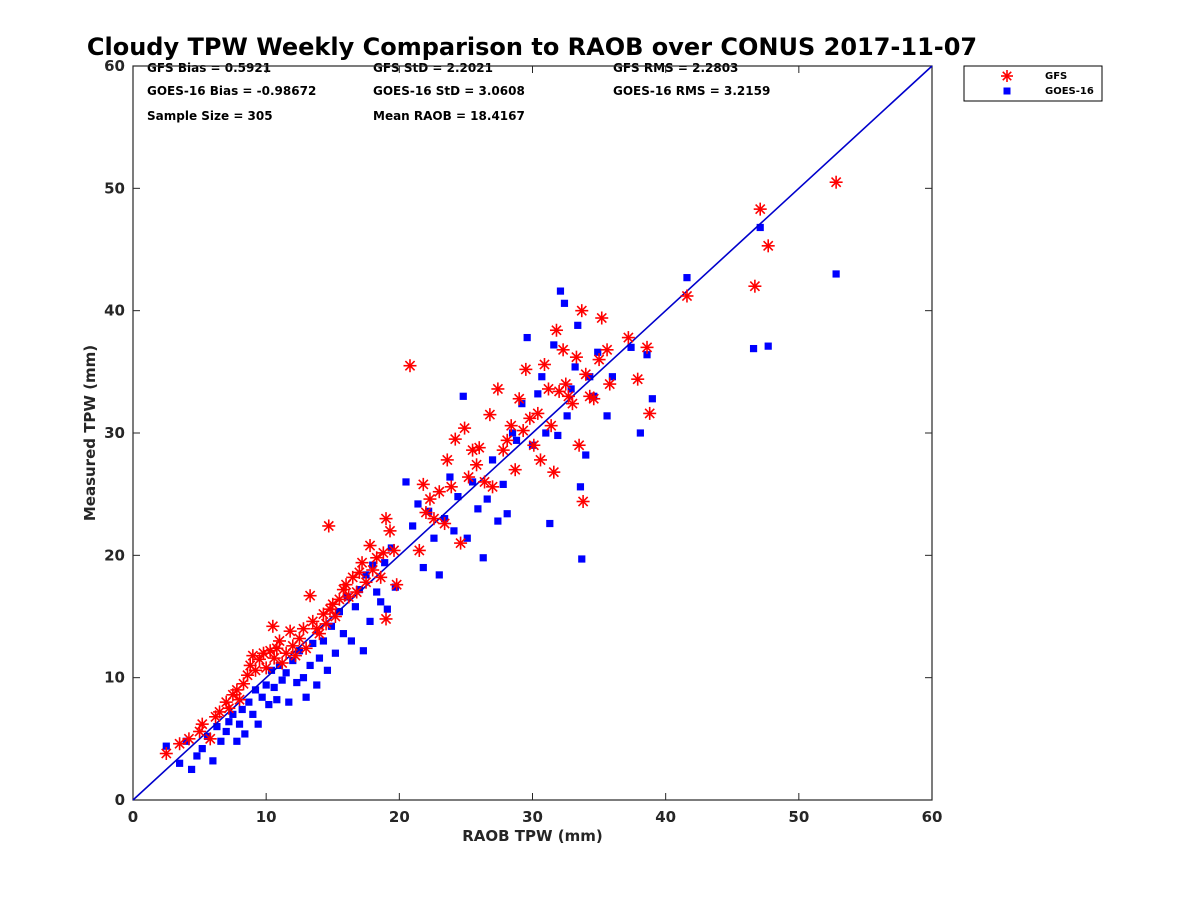 The height and width of the screenshot is (900, 1200). I want to click on x-tick-label: 0, so click(133, 817).